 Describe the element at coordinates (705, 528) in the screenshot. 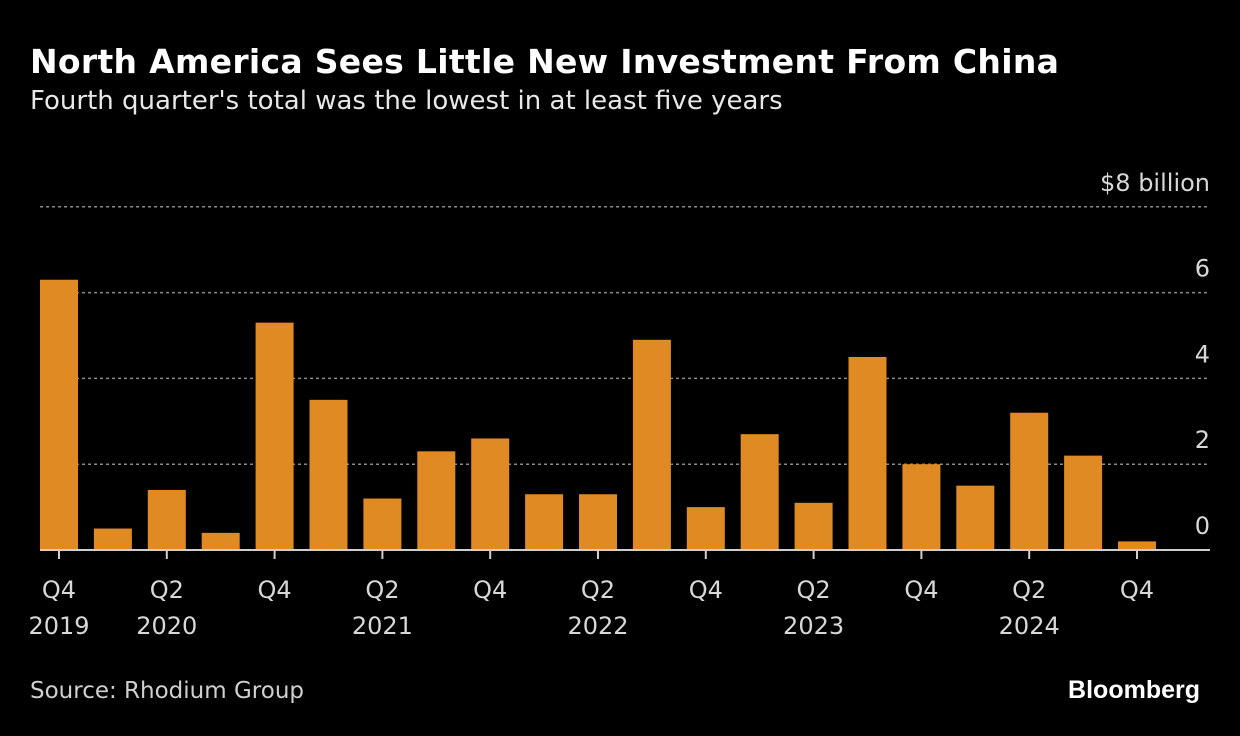

I see `bar-q4-2022` at that location.